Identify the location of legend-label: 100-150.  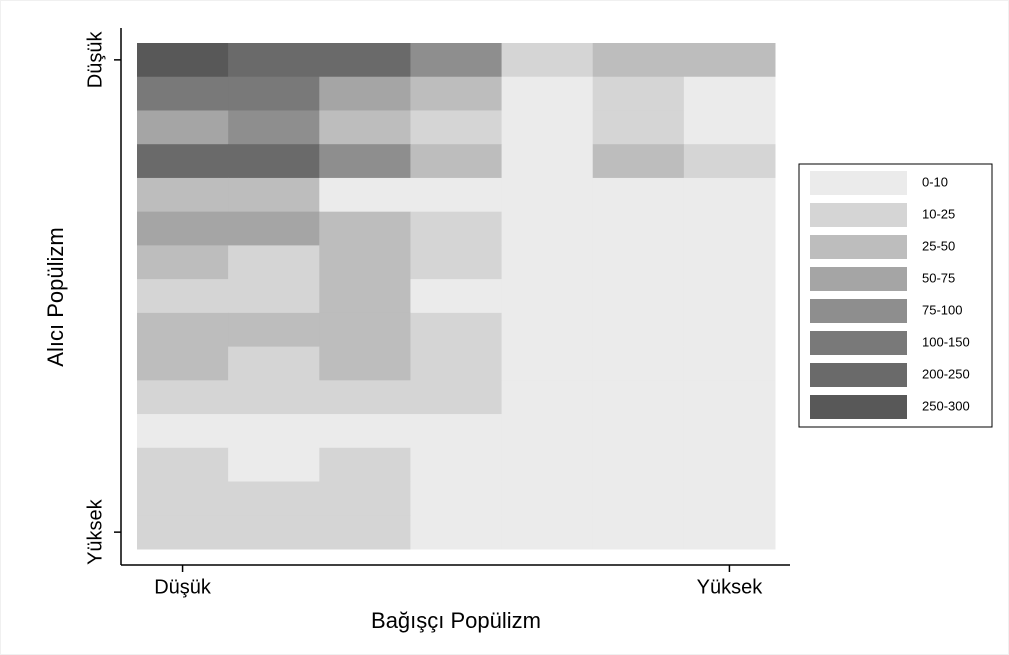
(946, 341).